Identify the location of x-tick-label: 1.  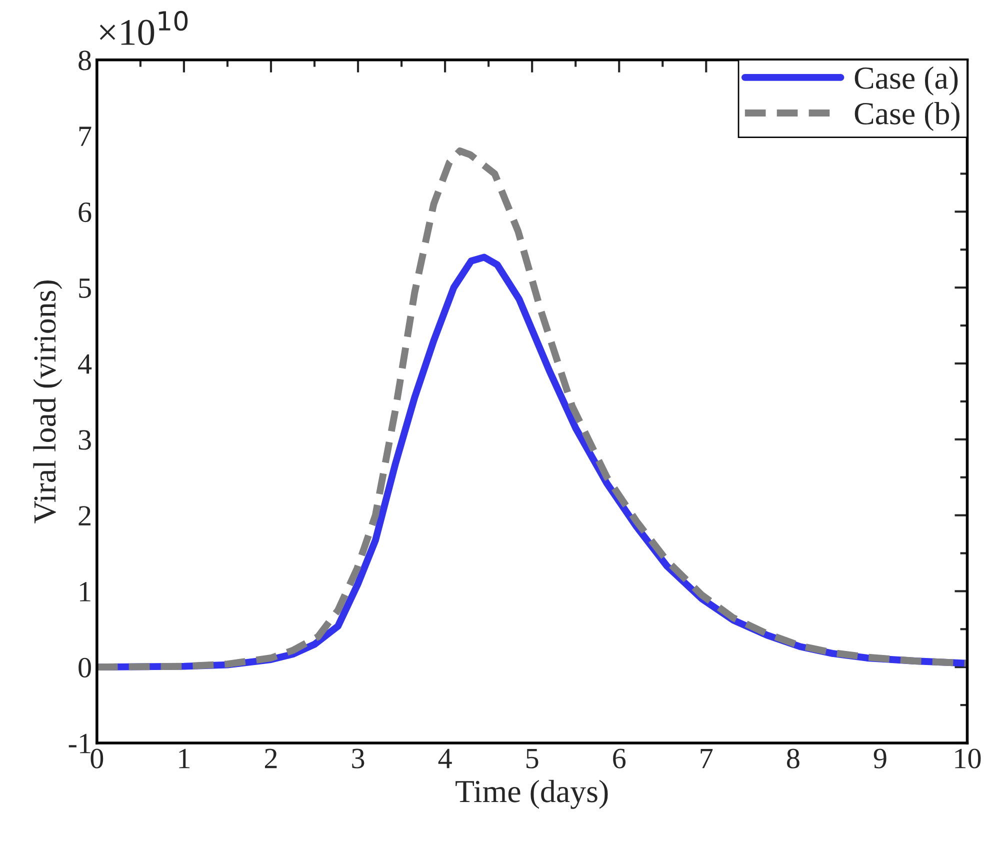
(184, 758).